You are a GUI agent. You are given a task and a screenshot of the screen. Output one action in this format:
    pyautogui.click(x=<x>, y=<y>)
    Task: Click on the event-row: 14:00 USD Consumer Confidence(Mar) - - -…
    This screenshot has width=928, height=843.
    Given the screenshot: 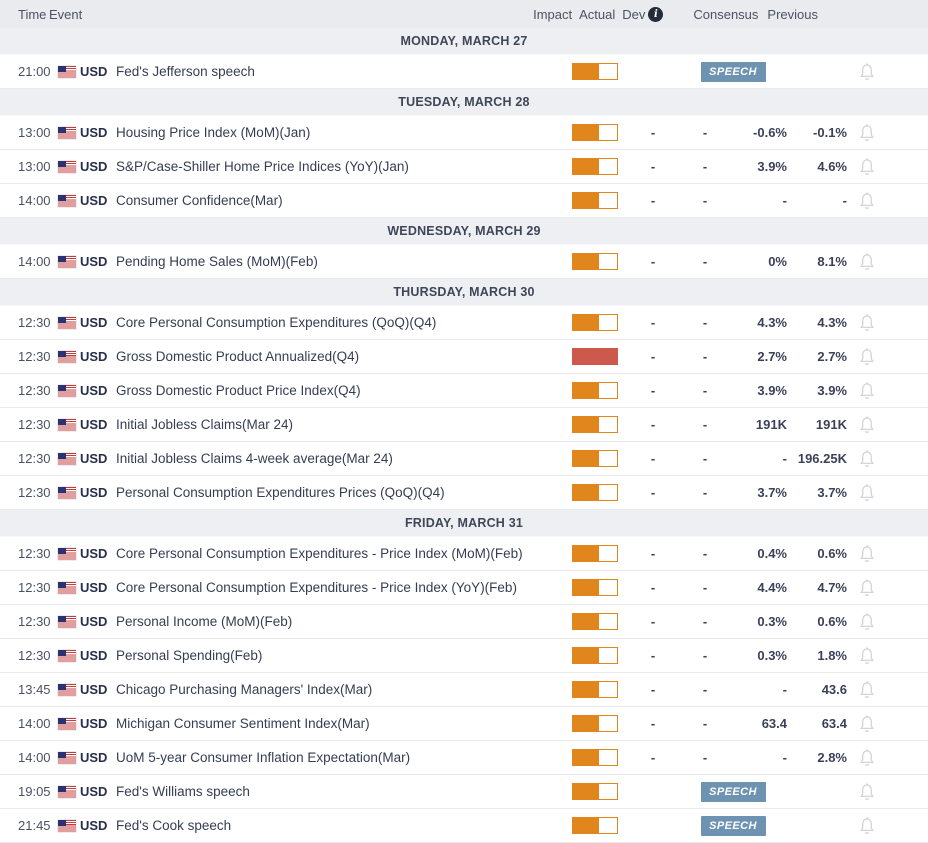 What is the action you would take?
    pyautogui.click(x=464, y=201)
    